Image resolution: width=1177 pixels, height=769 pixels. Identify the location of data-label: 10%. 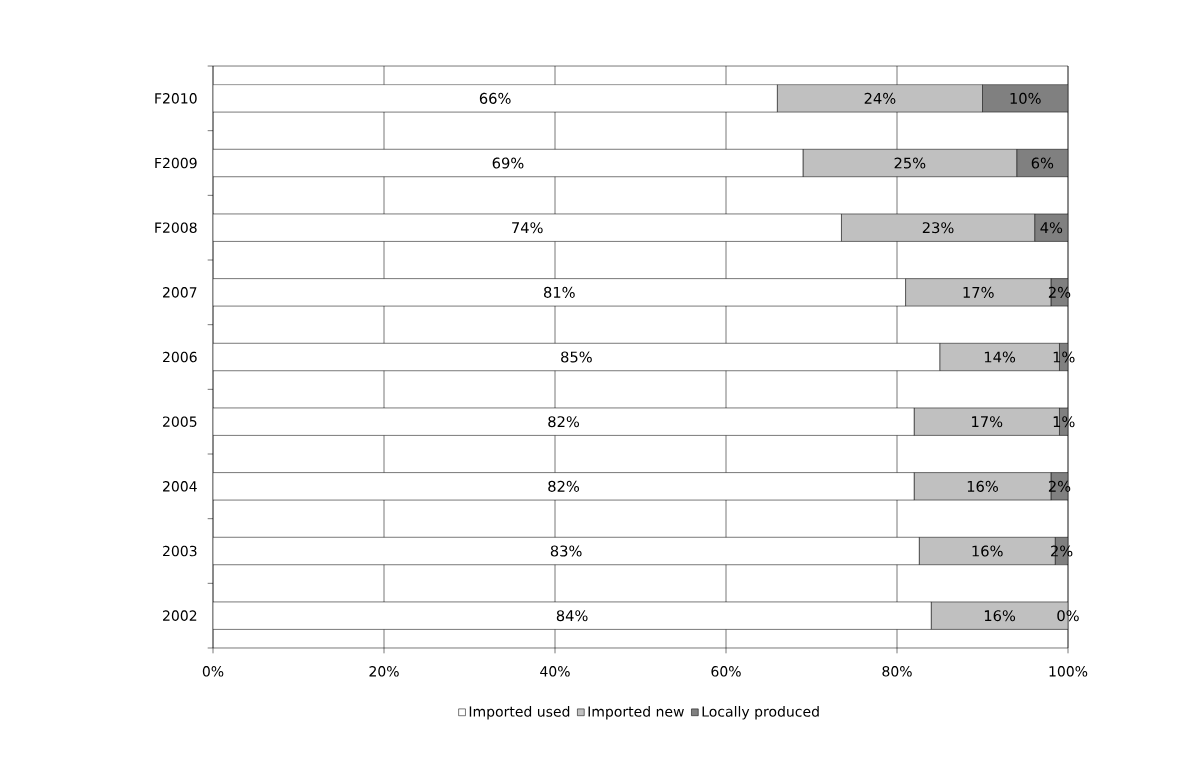
(1025, 98).